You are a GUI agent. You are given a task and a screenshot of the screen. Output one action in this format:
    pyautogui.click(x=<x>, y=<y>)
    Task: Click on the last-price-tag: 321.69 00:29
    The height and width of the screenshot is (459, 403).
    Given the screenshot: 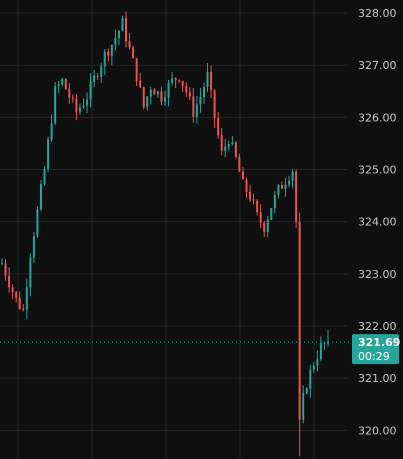 What is the action you would take?
    pyautogui.click(x=376, y=349)
    